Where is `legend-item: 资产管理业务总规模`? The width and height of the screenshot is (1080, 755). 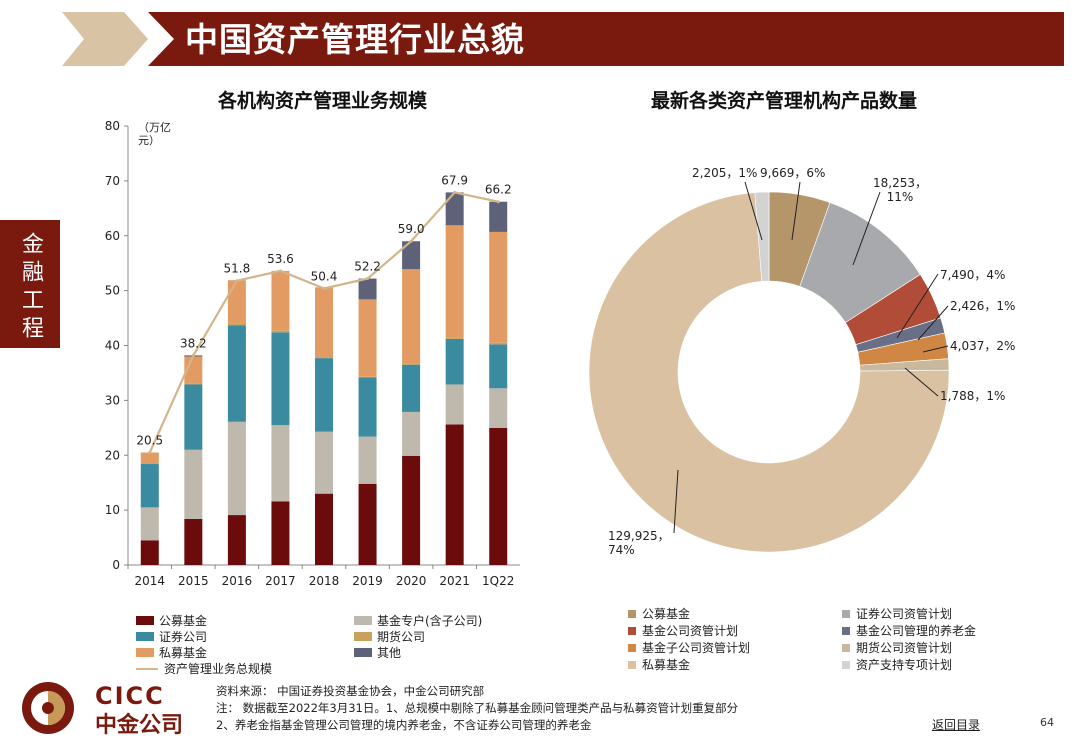
legend-item: 资产管理业务总规模 is located at coordinates (204, 668).